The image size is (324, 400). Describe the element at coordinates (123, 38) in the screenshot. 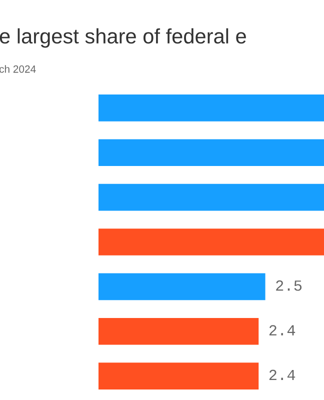

I see `chart-title: e largest share of federal e` at that location.